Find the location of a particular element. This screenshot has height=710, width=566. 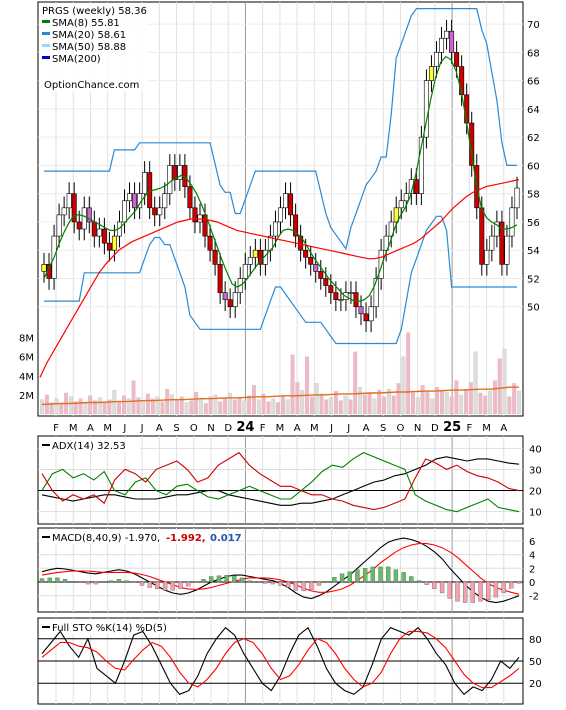

indicator-title: Full STO %K(14) %D(5) is located at coordinates (109, 628).